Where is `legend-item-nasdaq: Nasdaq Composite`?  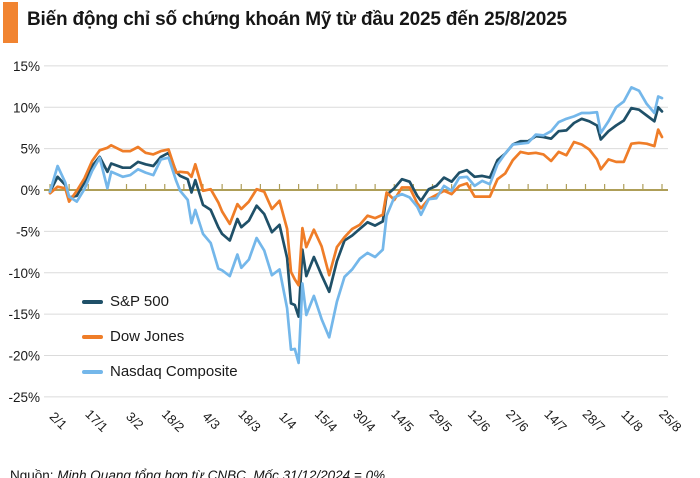 legend-item-nasdaq: Nasdaq Composite is located at coordinates (160, 371).